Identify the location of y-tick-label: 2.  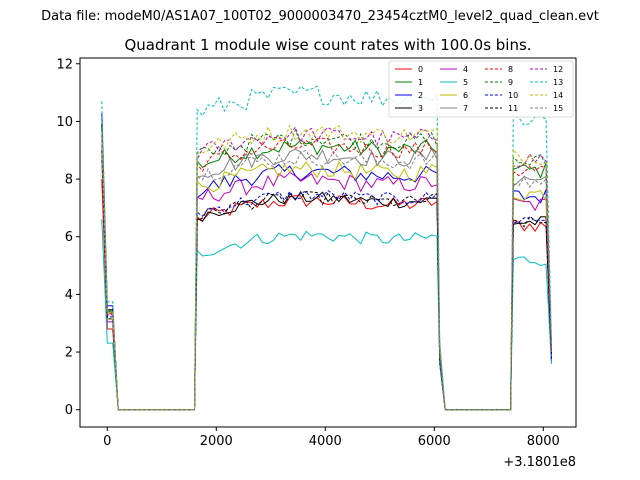
(69, 353).